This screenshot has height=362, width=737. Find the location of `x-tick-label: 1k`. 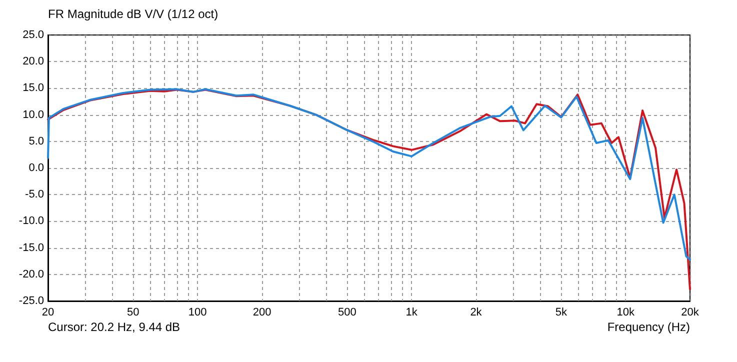

x-tick-label: 1k is located at coordinates (412, 312).